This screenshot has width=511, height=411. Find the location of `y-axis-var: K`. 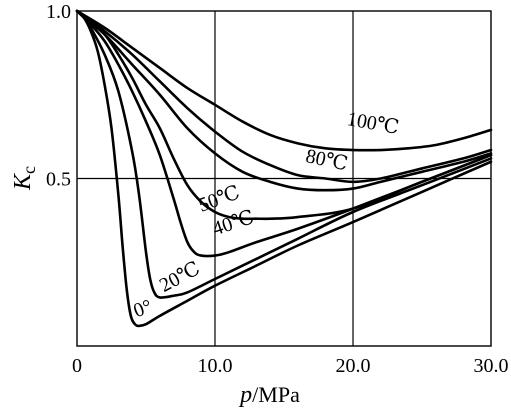

y-axis-var: K is located at coordinates (23, 181).